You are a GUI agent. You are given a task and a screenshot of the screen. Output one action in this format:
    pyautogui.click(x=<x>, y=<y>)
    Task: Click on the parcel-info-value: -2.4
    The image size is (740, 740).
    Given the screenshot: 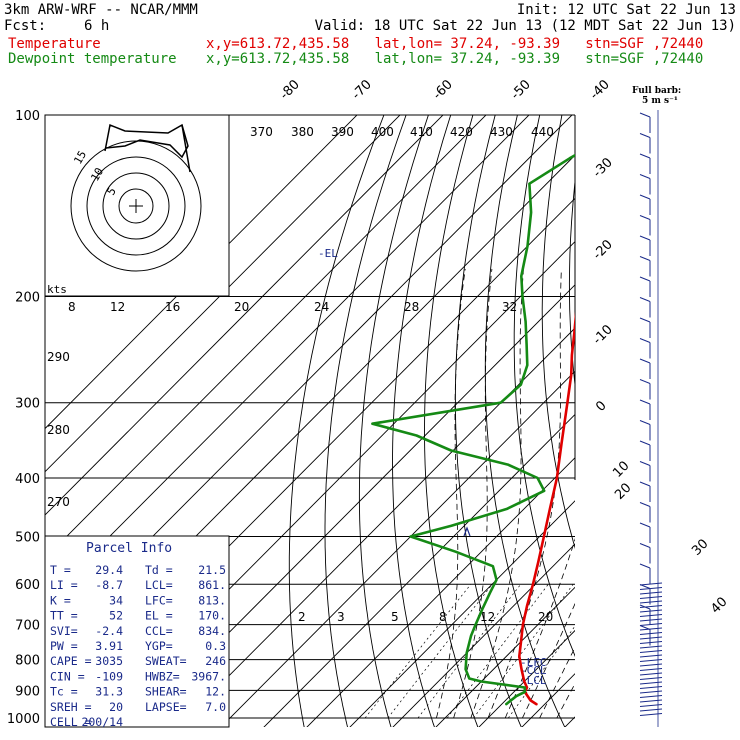 What is the action you would take?
    pyautogui.click(x=109, y=631)
    